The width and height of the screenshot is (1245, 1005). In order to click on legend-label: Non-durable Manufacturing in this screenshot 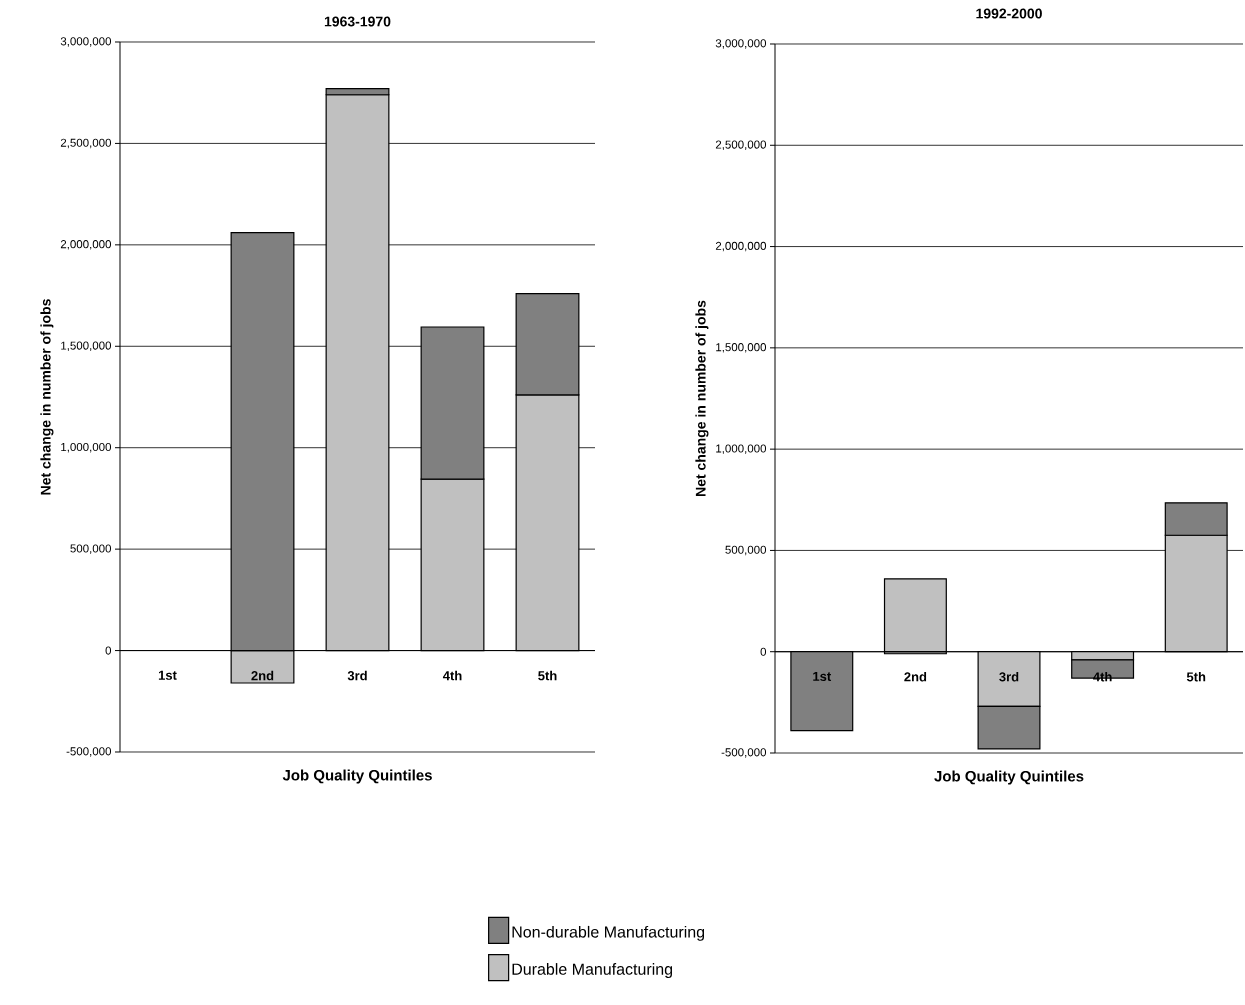, I will do `click(608, 933)`.